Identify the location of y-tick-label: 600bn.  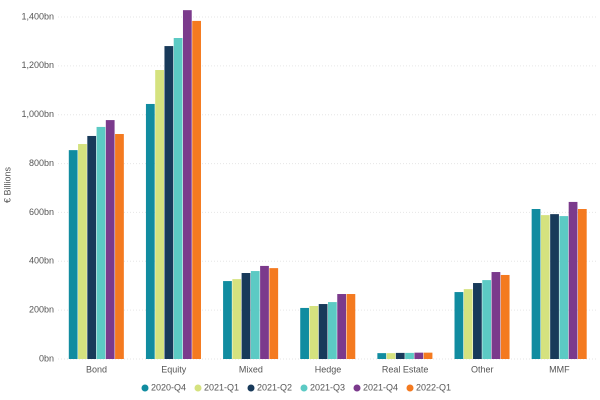
(41, 212).